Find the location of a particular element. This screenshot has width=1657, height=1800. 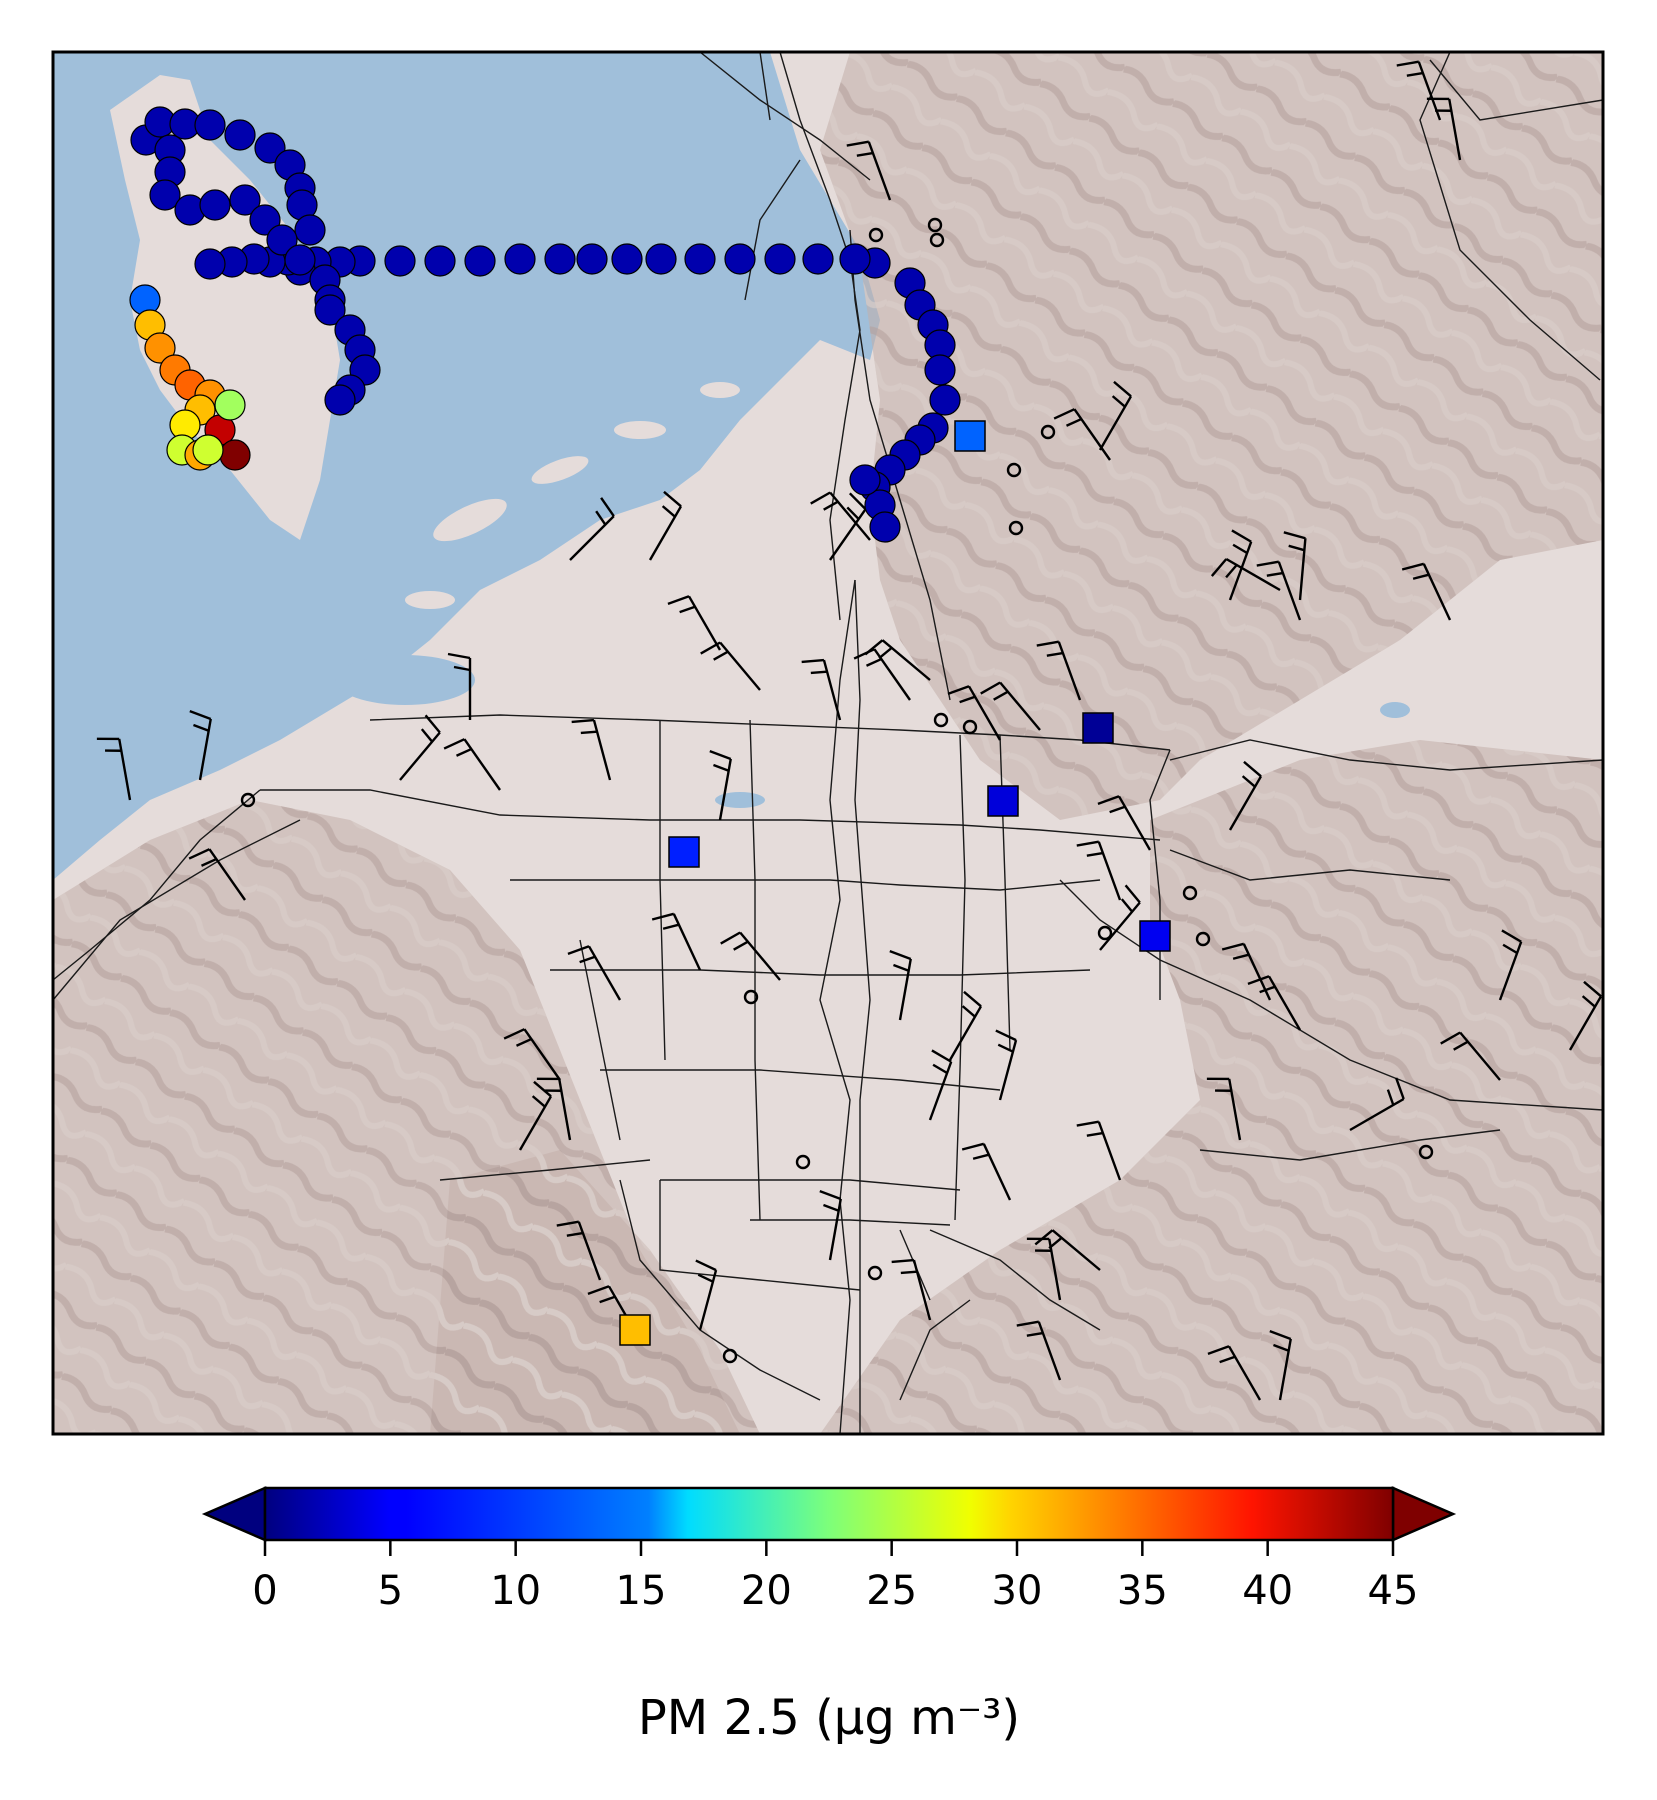

colorbar-ticks: 0 5 10 15 20 25 30 35 40 45 is located at coordinates (835, 1577).